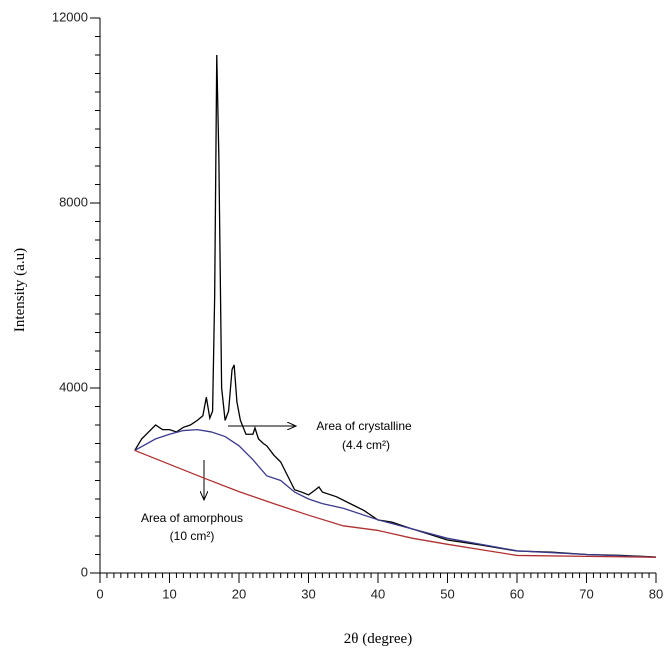 The image size is (667, 648). I want to click on annotation: Area of crystalline, so click(364, 426).